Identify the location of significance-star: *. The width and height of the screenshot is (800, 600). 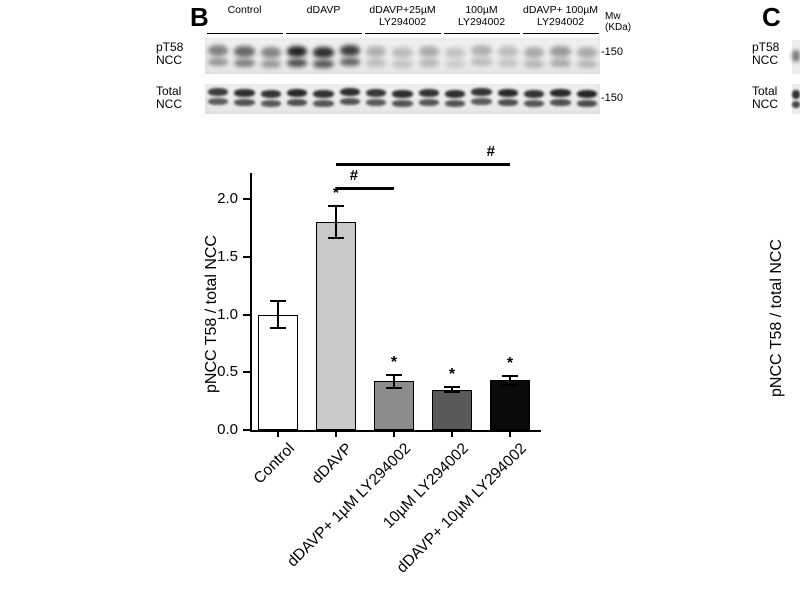
(336, 193).